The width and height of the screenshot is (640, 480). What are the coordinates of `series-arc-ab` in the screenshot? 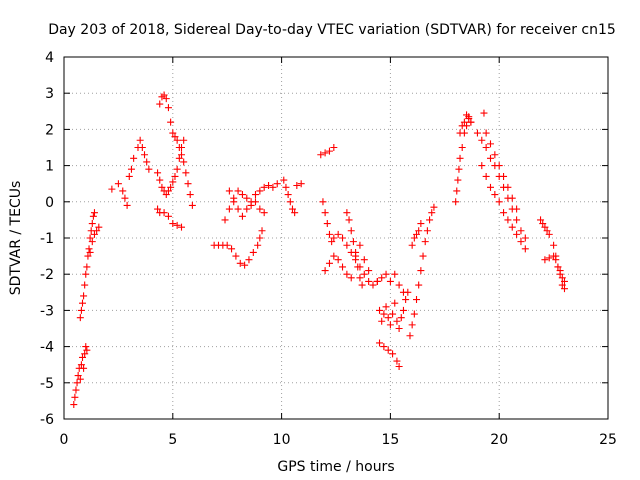 It's located at (559, 263).